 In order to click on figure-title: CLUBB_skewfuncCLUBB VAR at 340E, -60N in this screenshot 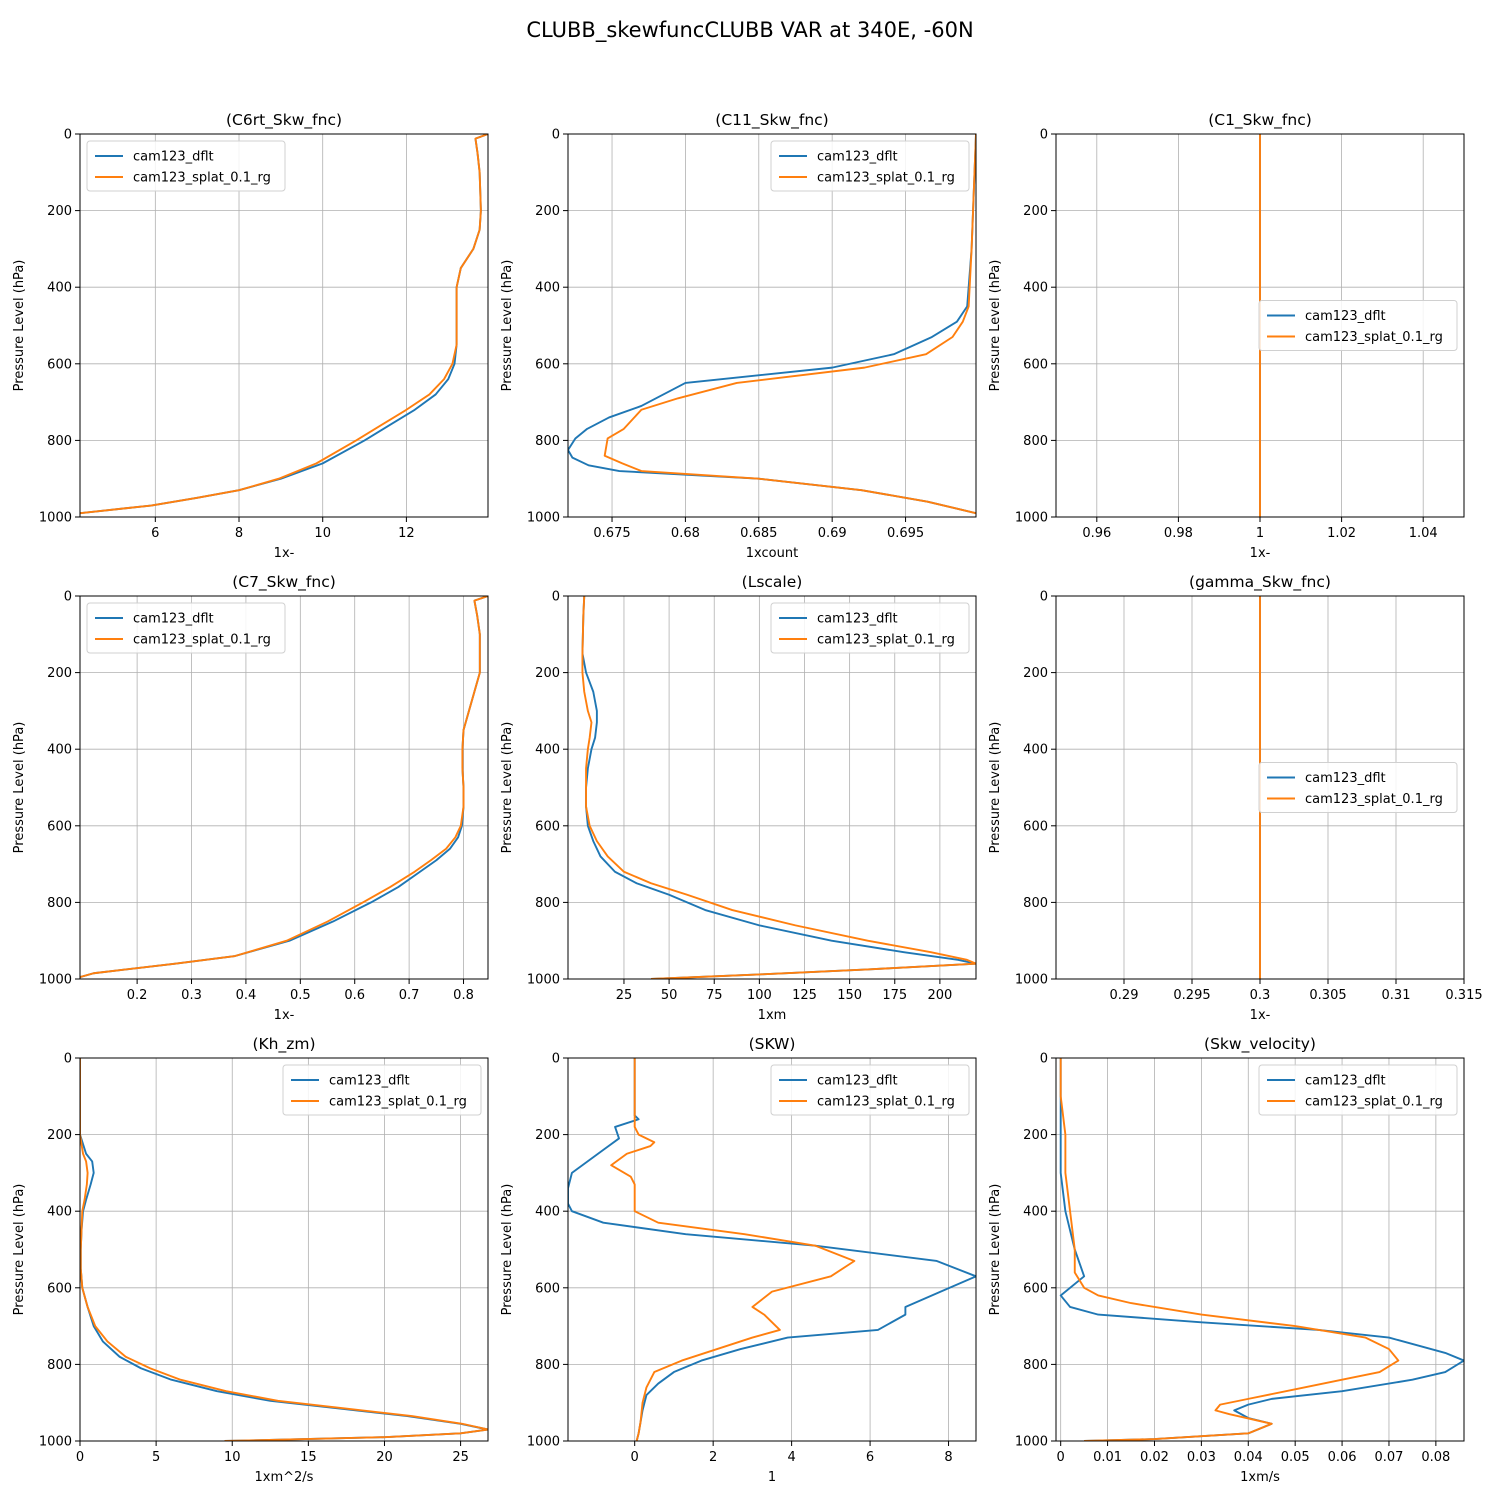, I will do `click(749, 30)`.